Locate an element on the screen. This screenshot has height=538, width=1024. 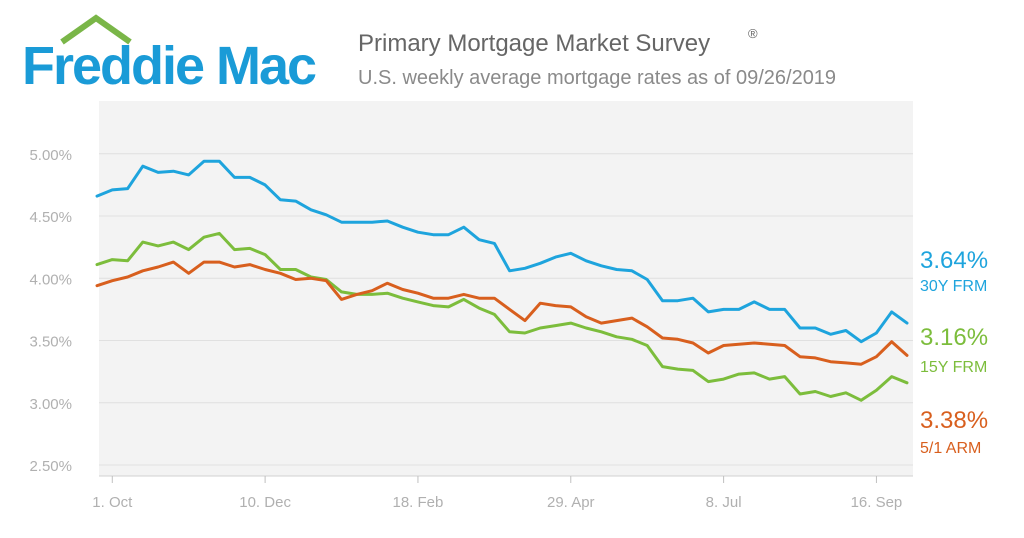
series-end-value: 3.64% is located at coordinates (954, 260).